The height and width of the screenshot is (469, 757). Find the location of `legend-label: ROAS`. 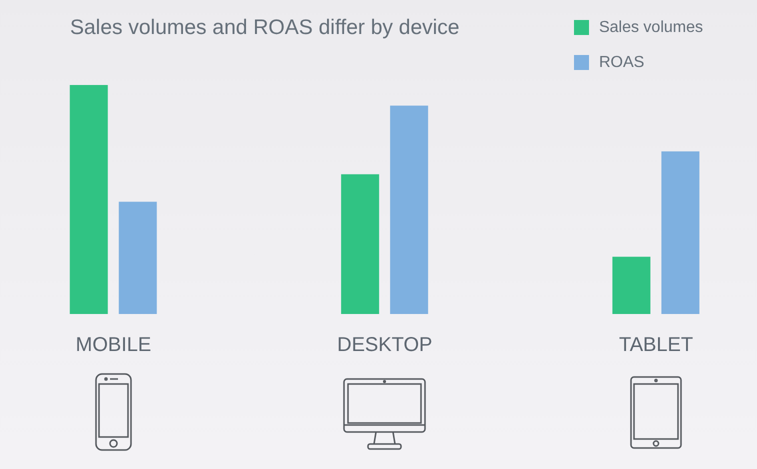

legend-label: ROAS is located at coordinates (621, 63).